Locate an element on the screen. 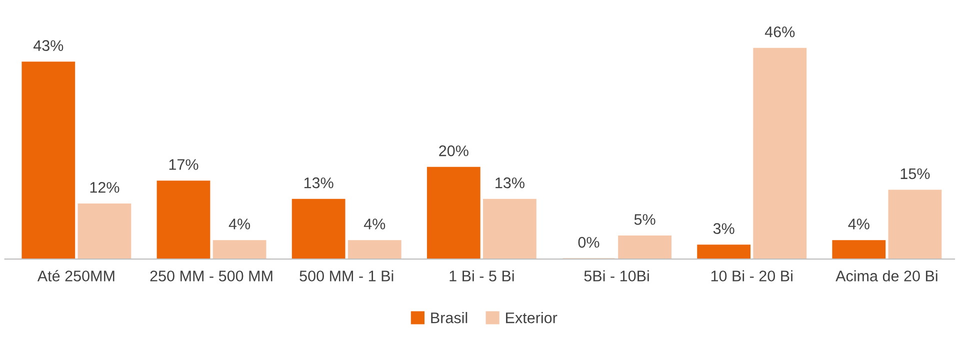 Image resolution: width=969 pixels, height=340 pixels. data-label: 43% is located at coordinates (48, 46).